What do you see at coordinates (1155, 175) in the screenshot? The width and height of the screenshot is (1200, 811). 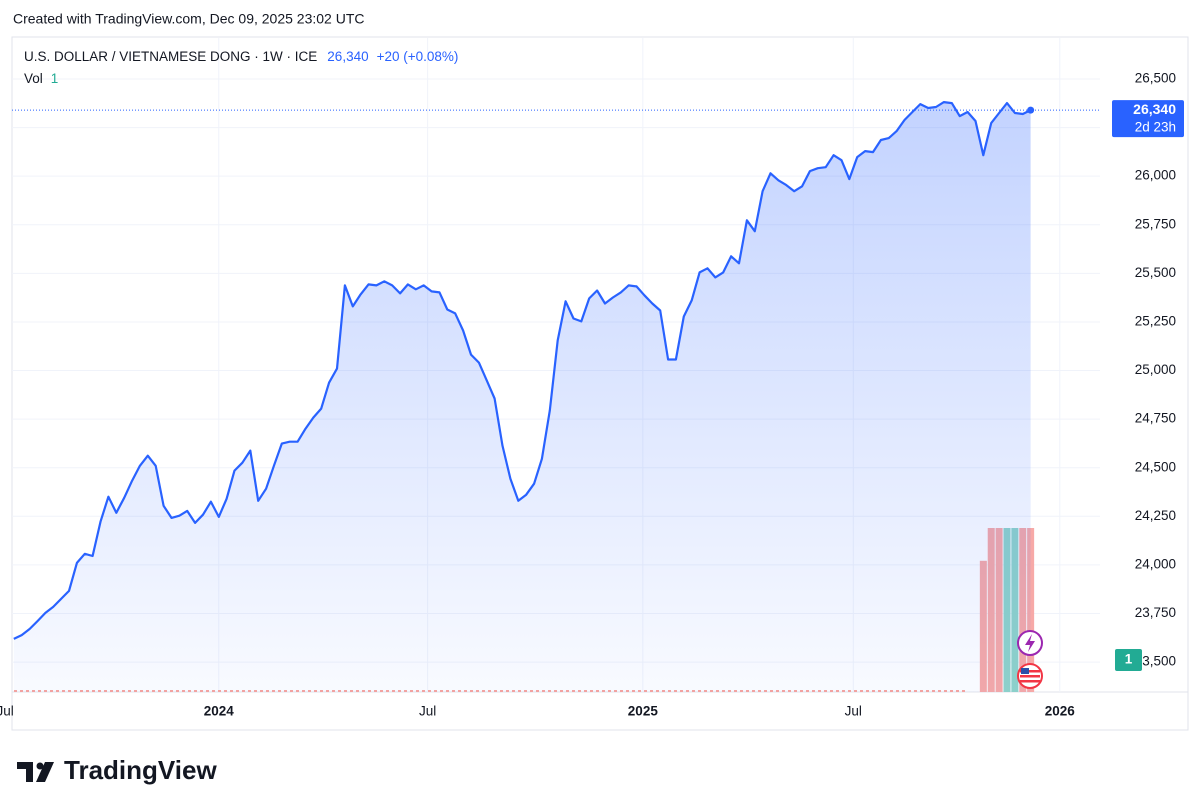 I see `y-tick-label: 26,000` at bounding box center [1155, 175].